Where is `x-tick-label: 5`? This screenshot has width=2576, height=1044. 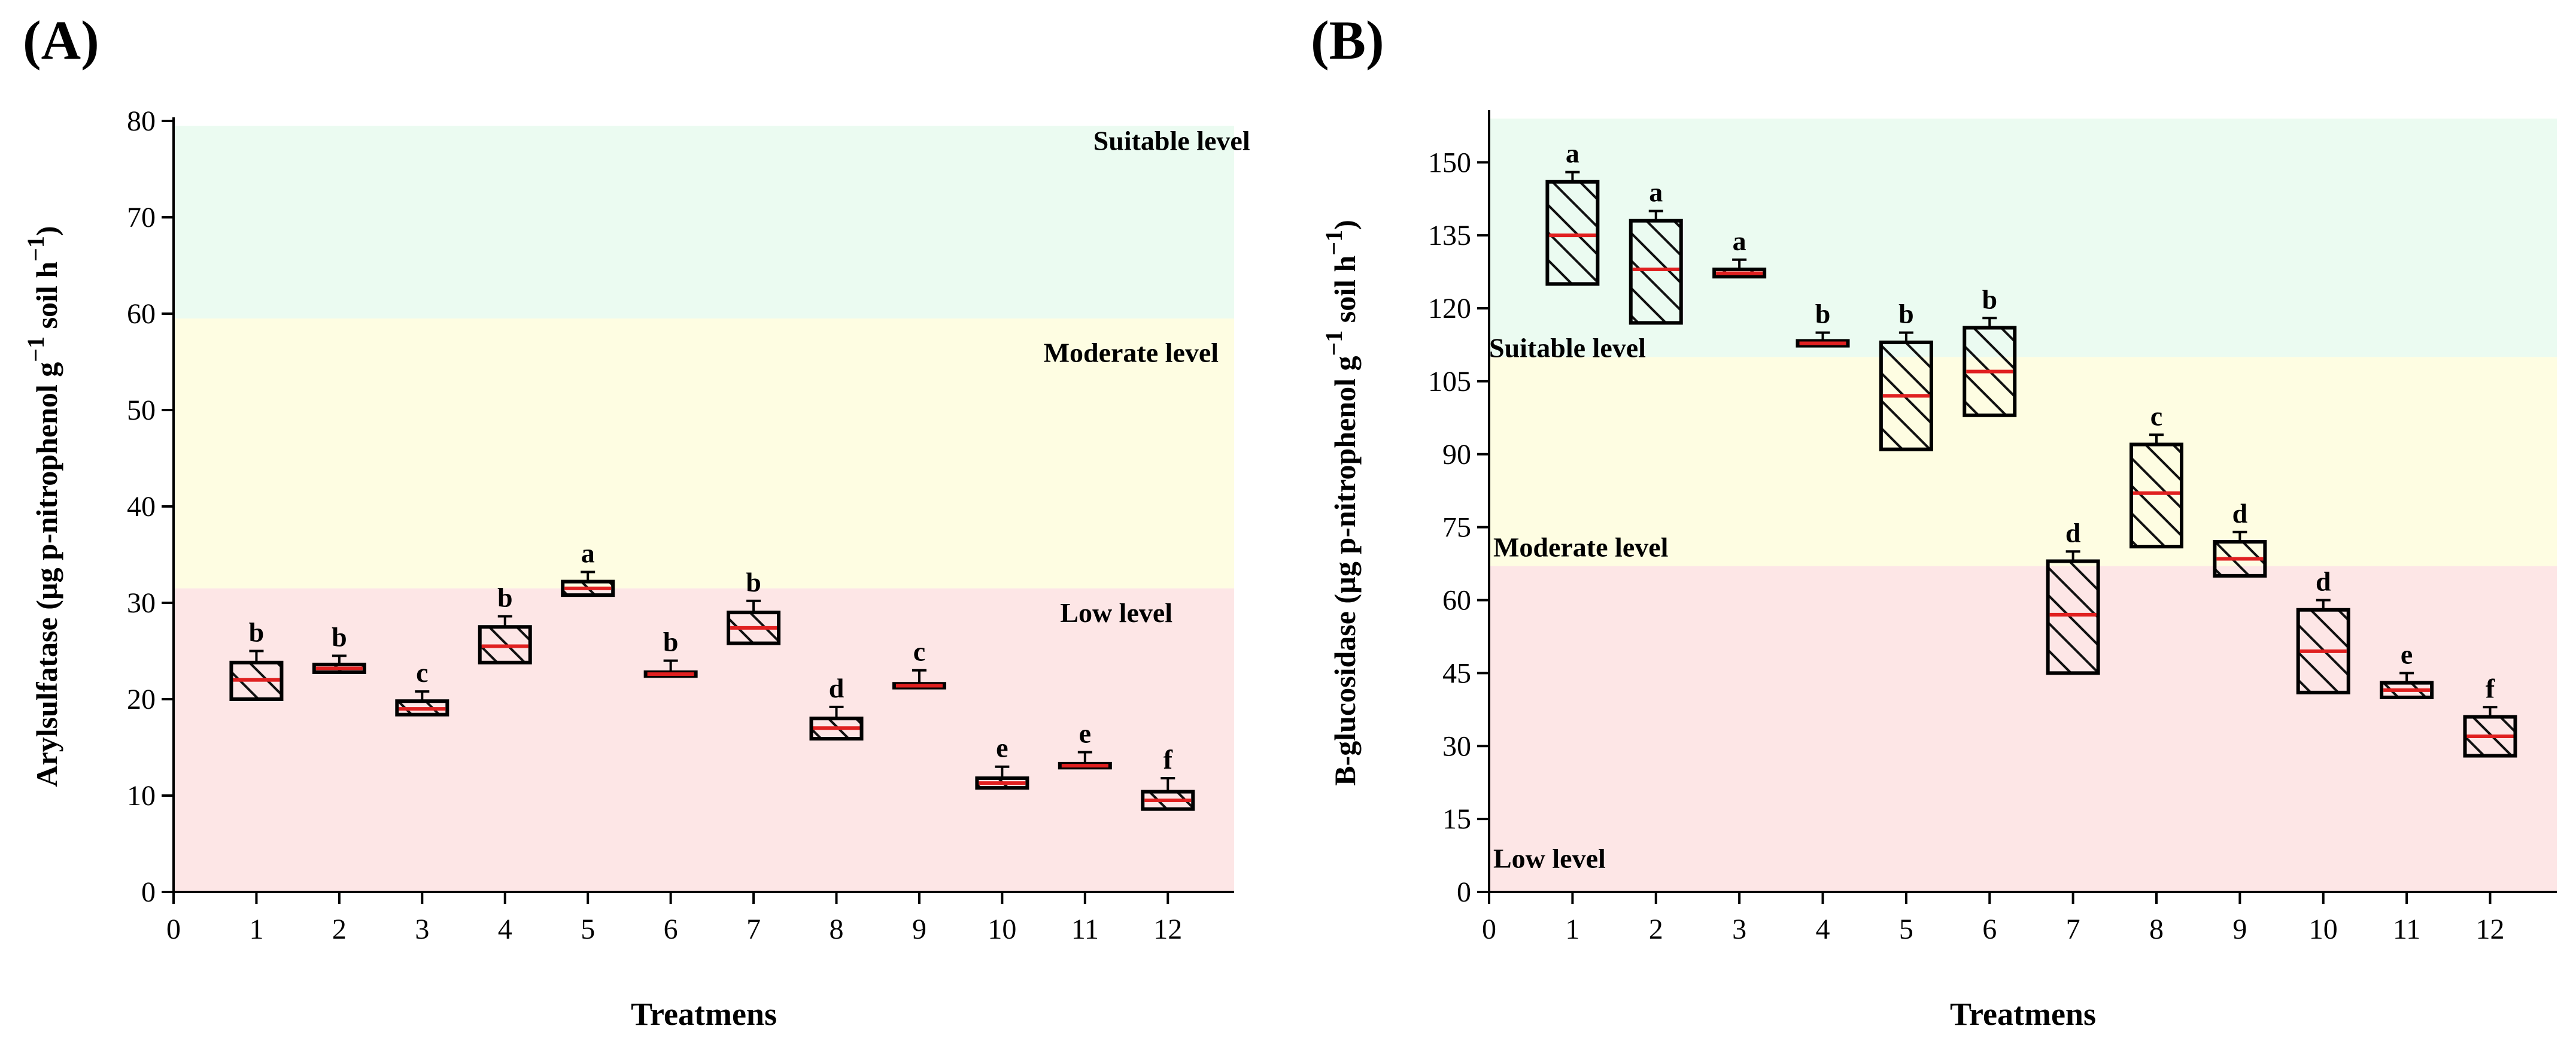 x-tick-label: 5 is located at coordinates (588, 930).